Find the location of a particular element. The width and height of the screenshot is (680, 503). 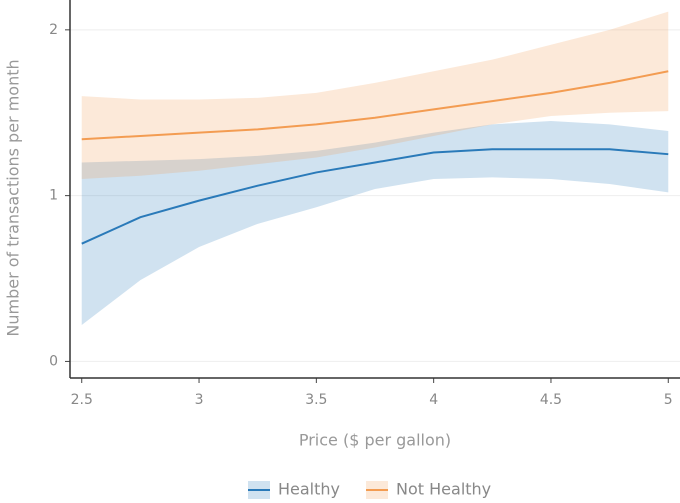

y-tick-label: 2 is located at coordinates (53, 30).